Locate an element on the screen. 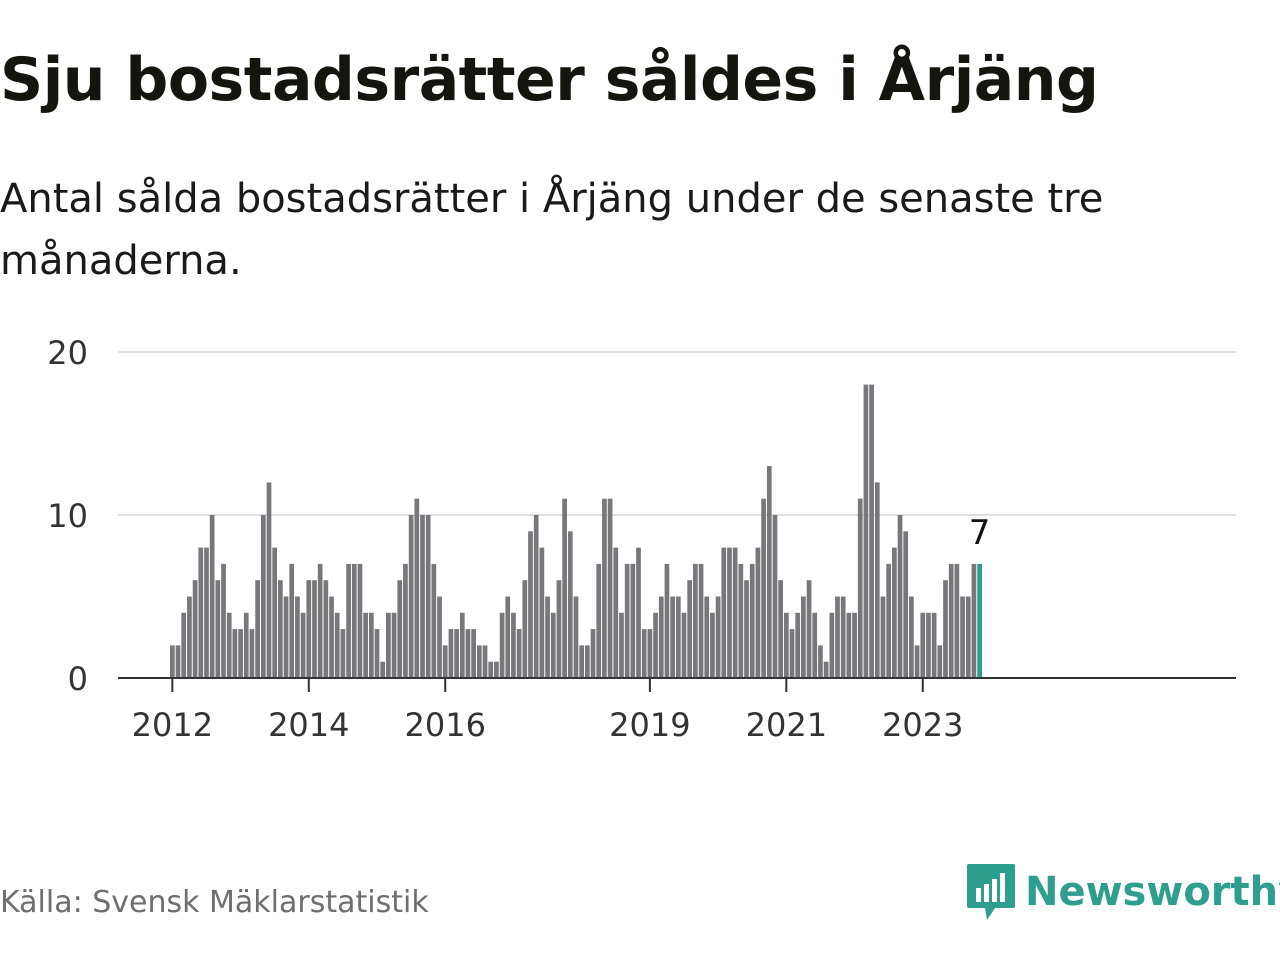  y-tick-label: 10 is located at coordinates (67, 516).